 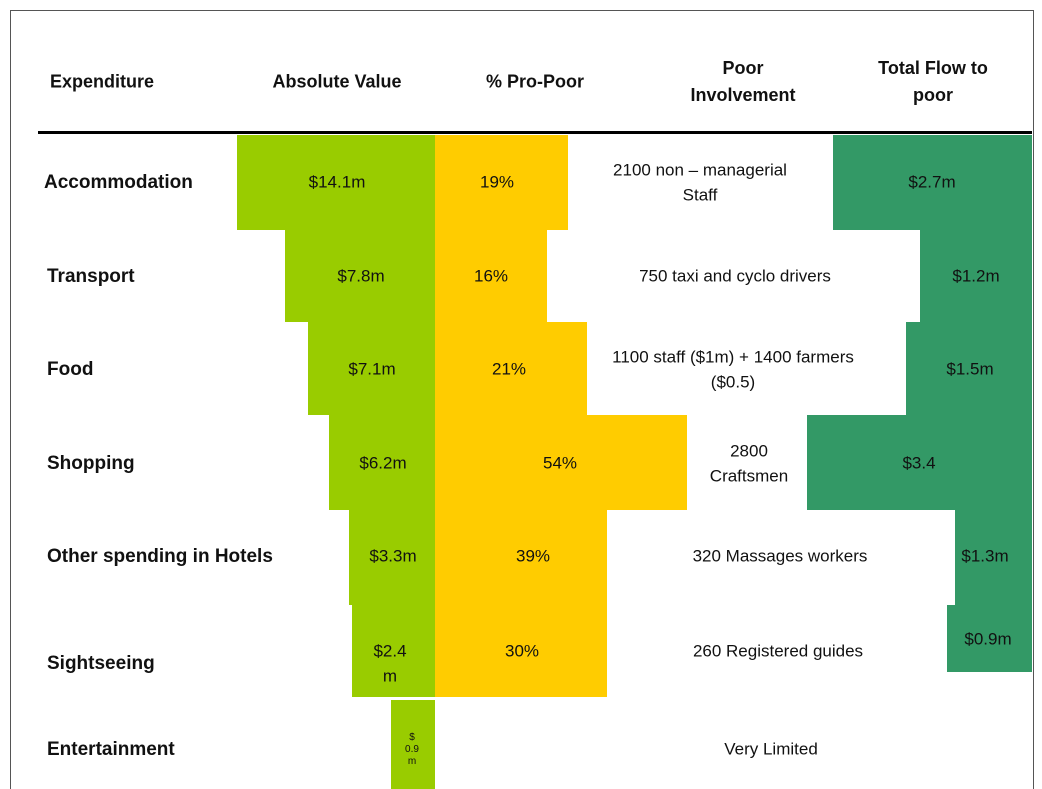 I want to click on absolute-value-line: $14.1m, so click(x=337, y=182).